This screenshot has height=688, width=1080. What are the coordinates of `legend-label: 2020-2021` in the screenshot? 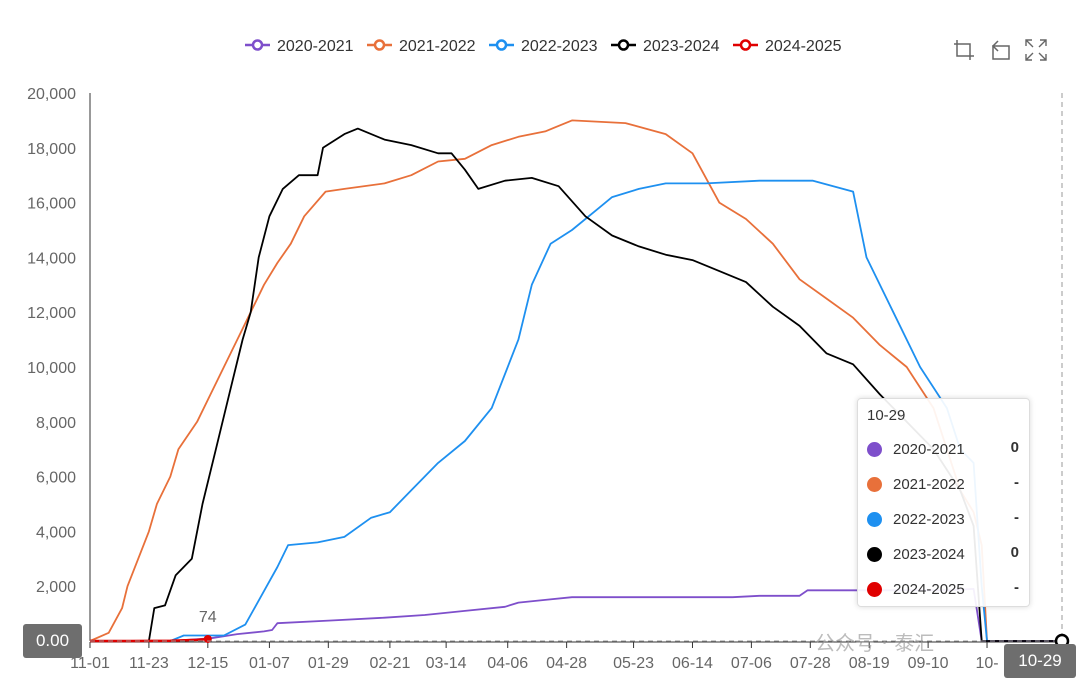 It's located at (315, 46).